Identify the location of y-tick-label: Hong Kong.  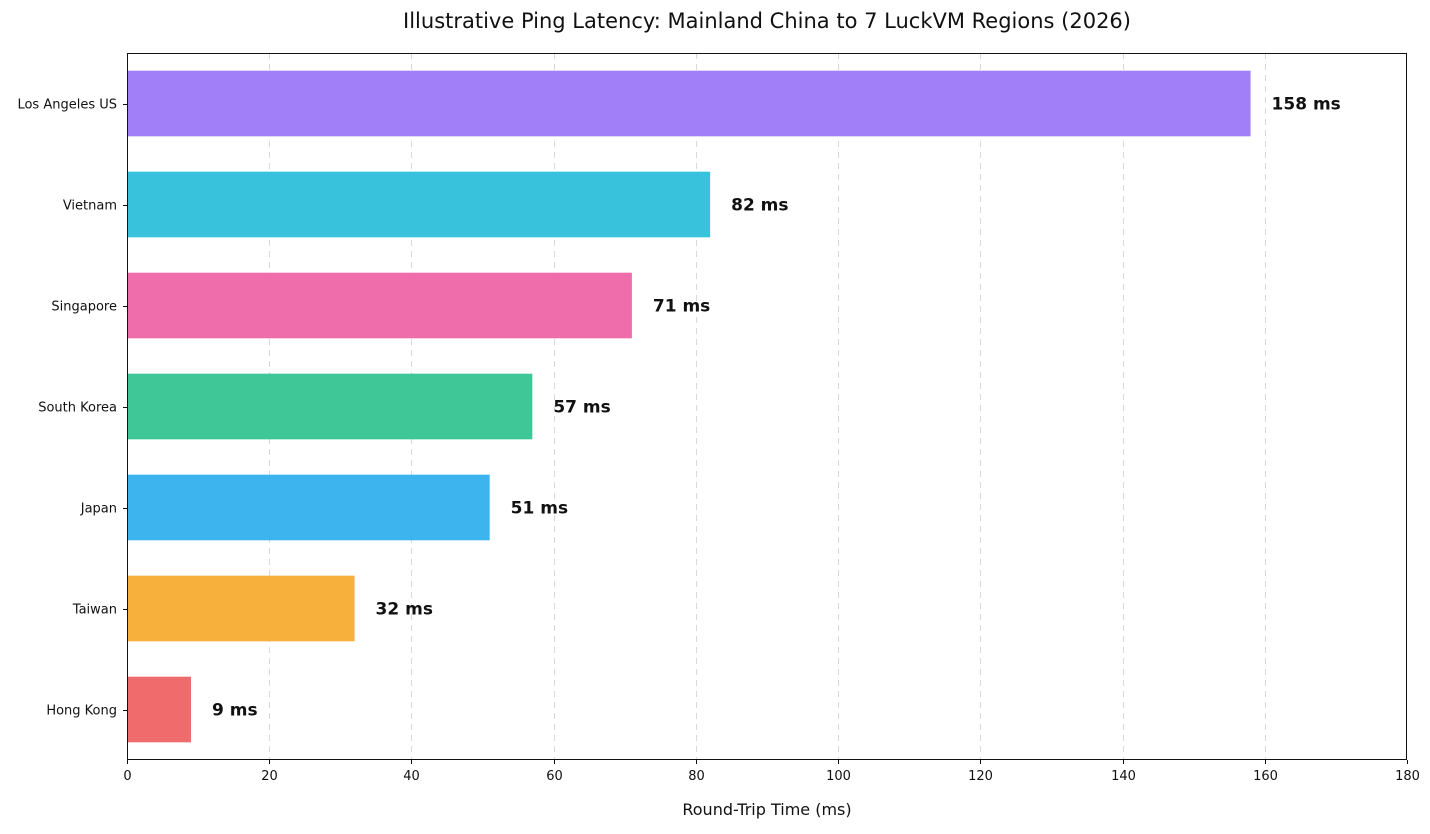
(81, 711).